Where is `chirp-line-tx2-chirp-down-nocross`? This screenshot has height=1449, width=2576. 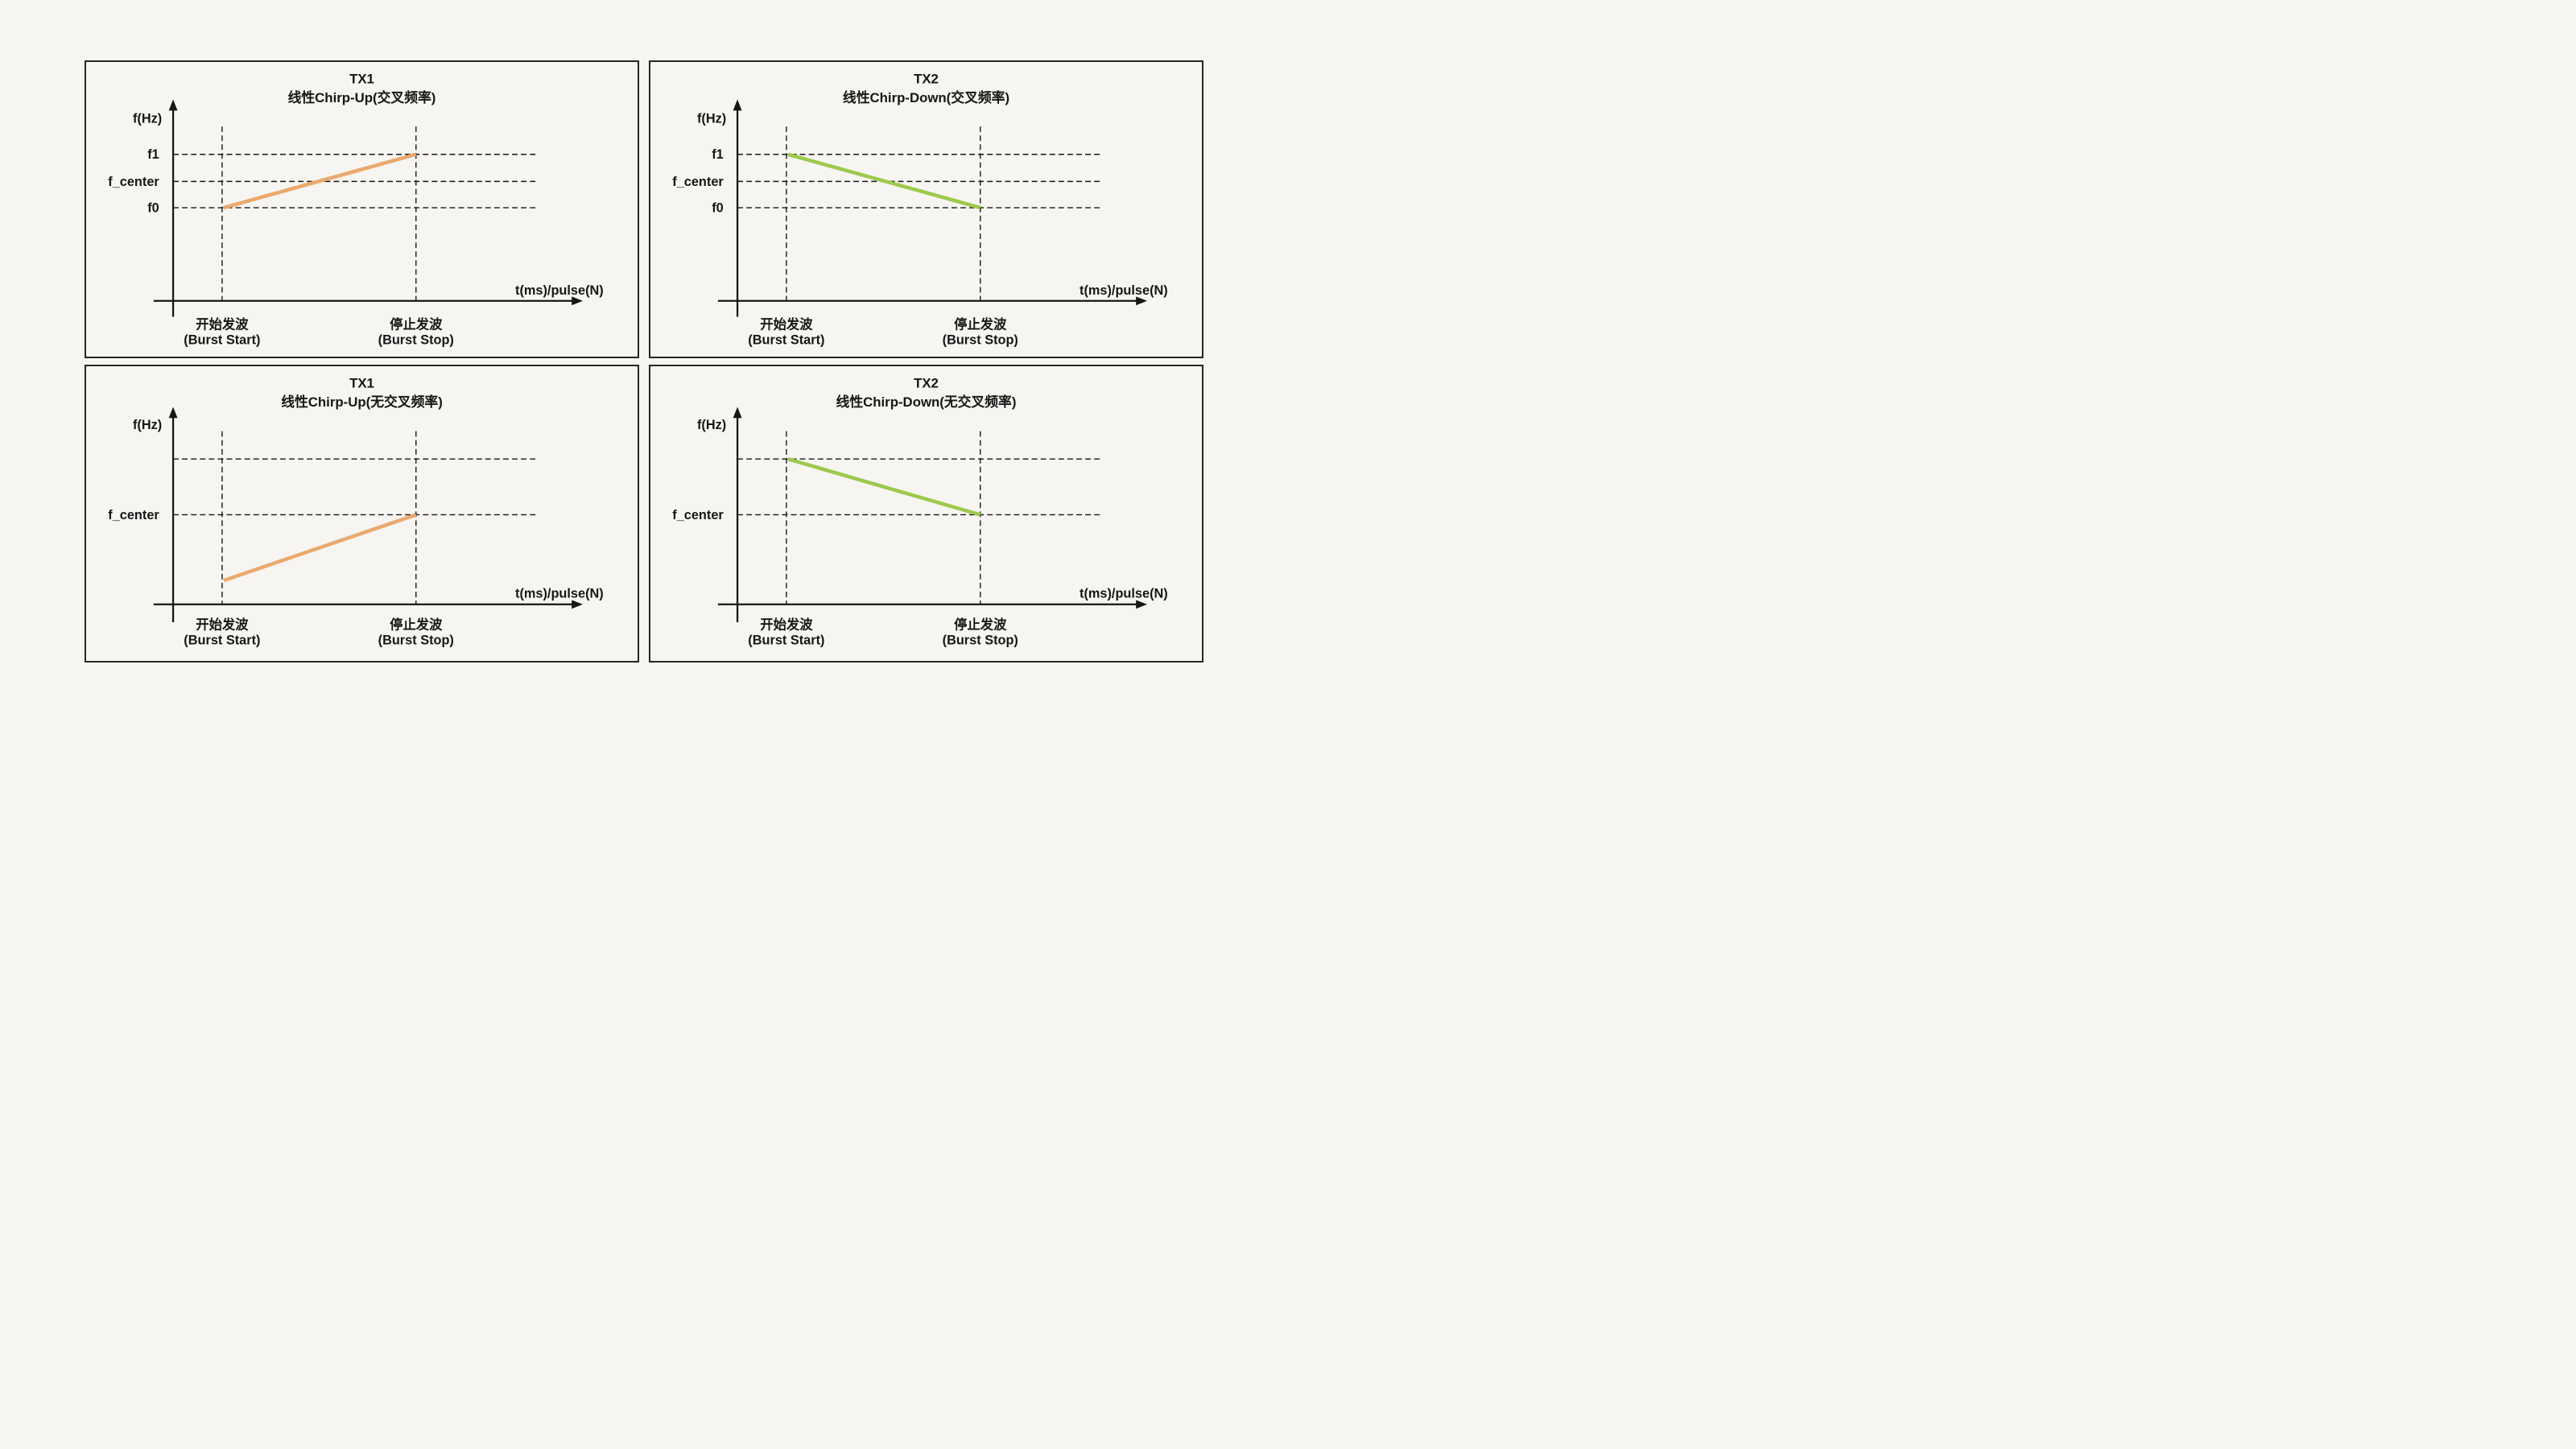 chirp-line-tx2-chirp-down-nocross is located at coordinates (884, 487).